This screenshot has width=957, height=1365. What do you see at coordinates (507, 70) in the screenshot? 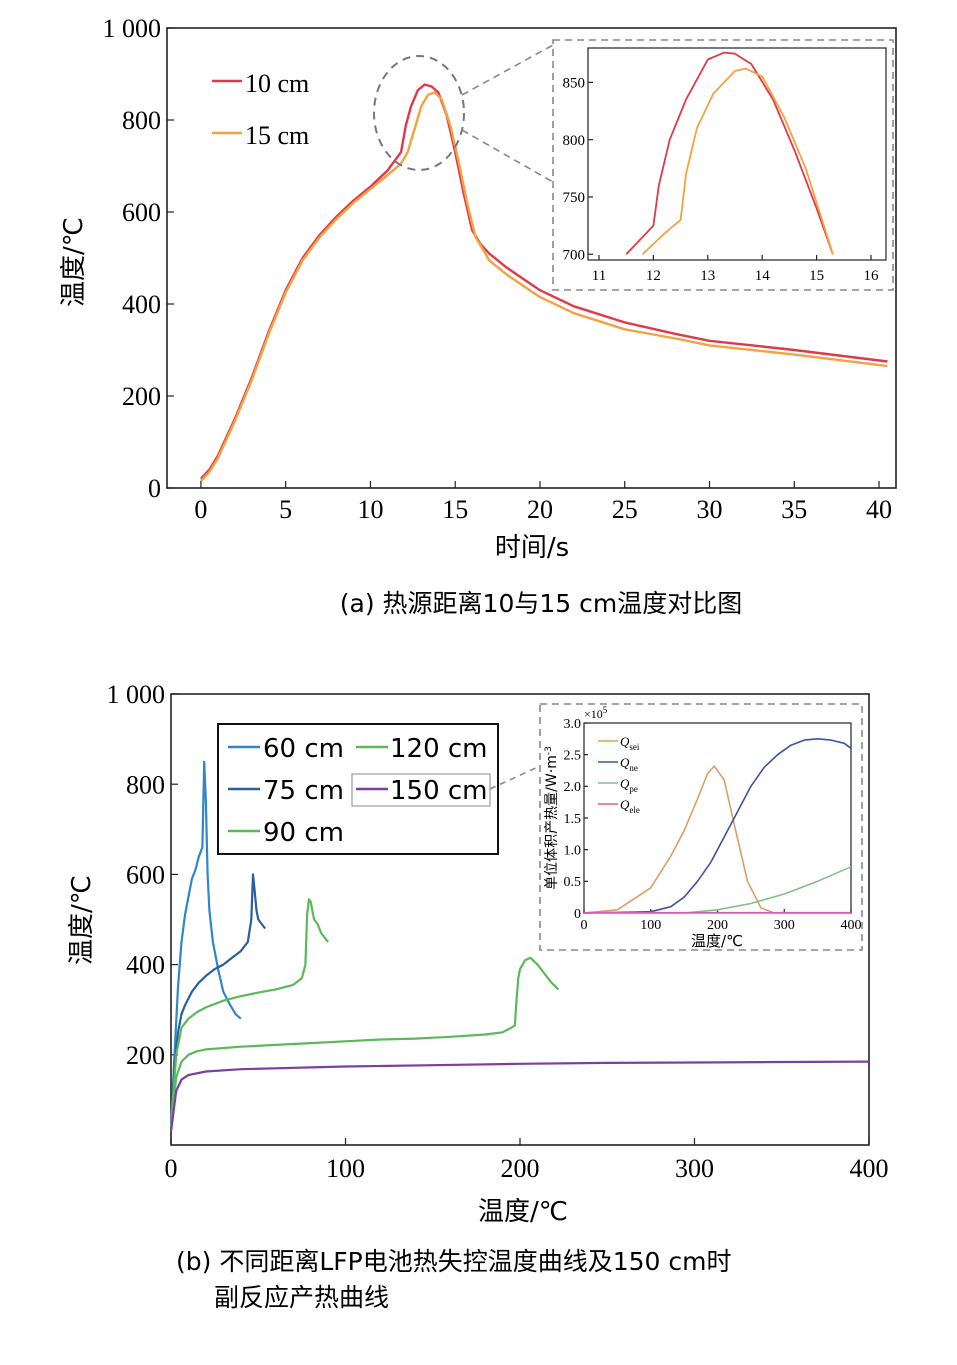
I see `zoom-connector-top` at bounding box center [507, 70].